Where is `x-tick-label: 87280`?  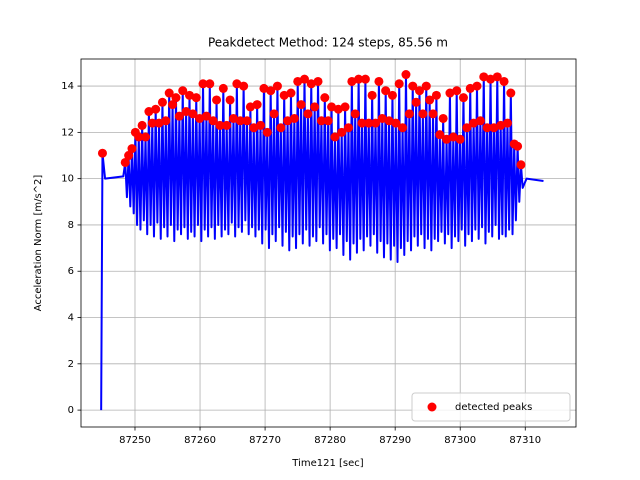
x-tick-label: 87280 is located at coordinates (330, 440).